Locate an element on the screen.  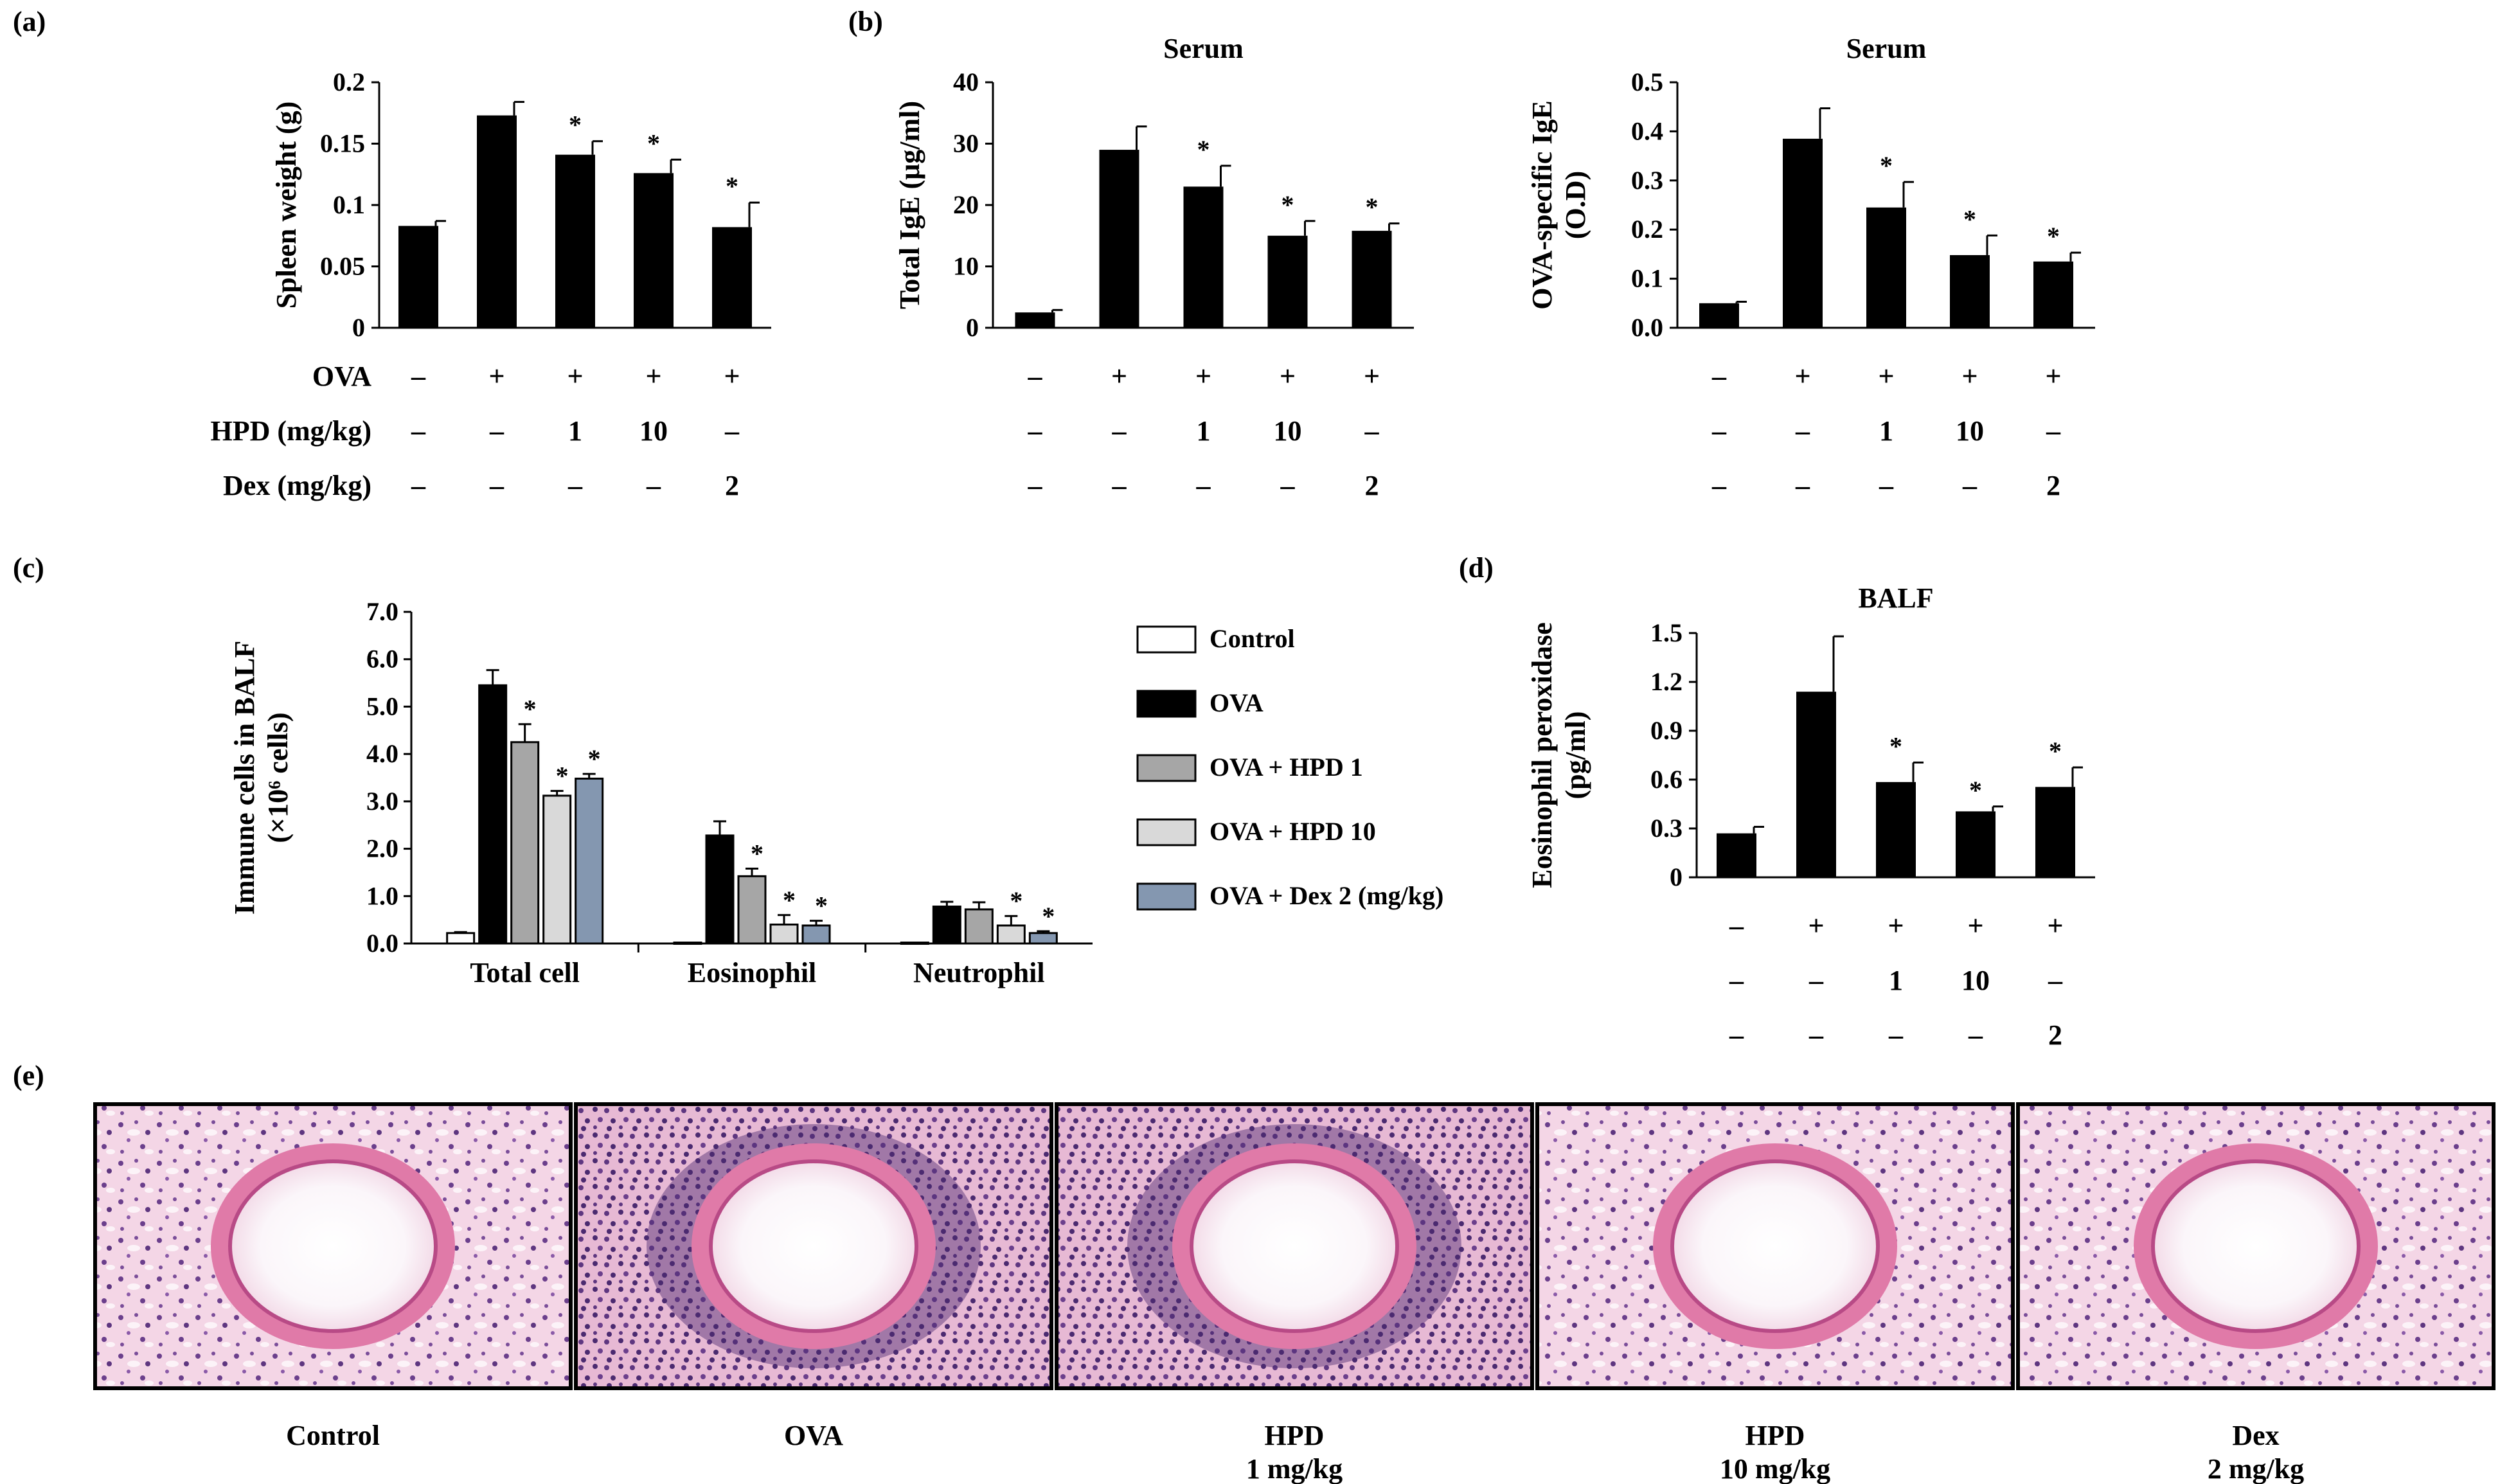
y-tick-label: 0.2 is located at coordinates (349, 81).